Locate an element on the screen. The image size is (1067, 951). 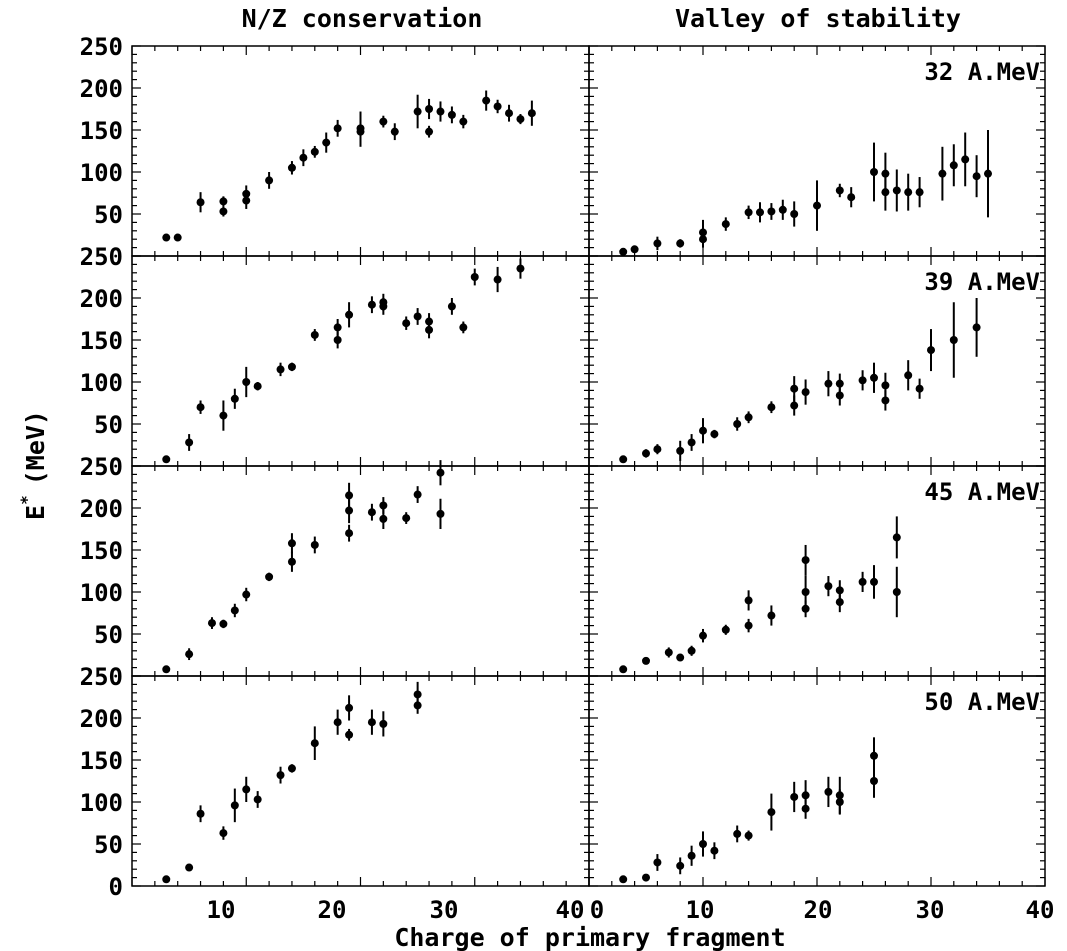
y-tick-label: 200 is located at coordinates (101, 509).